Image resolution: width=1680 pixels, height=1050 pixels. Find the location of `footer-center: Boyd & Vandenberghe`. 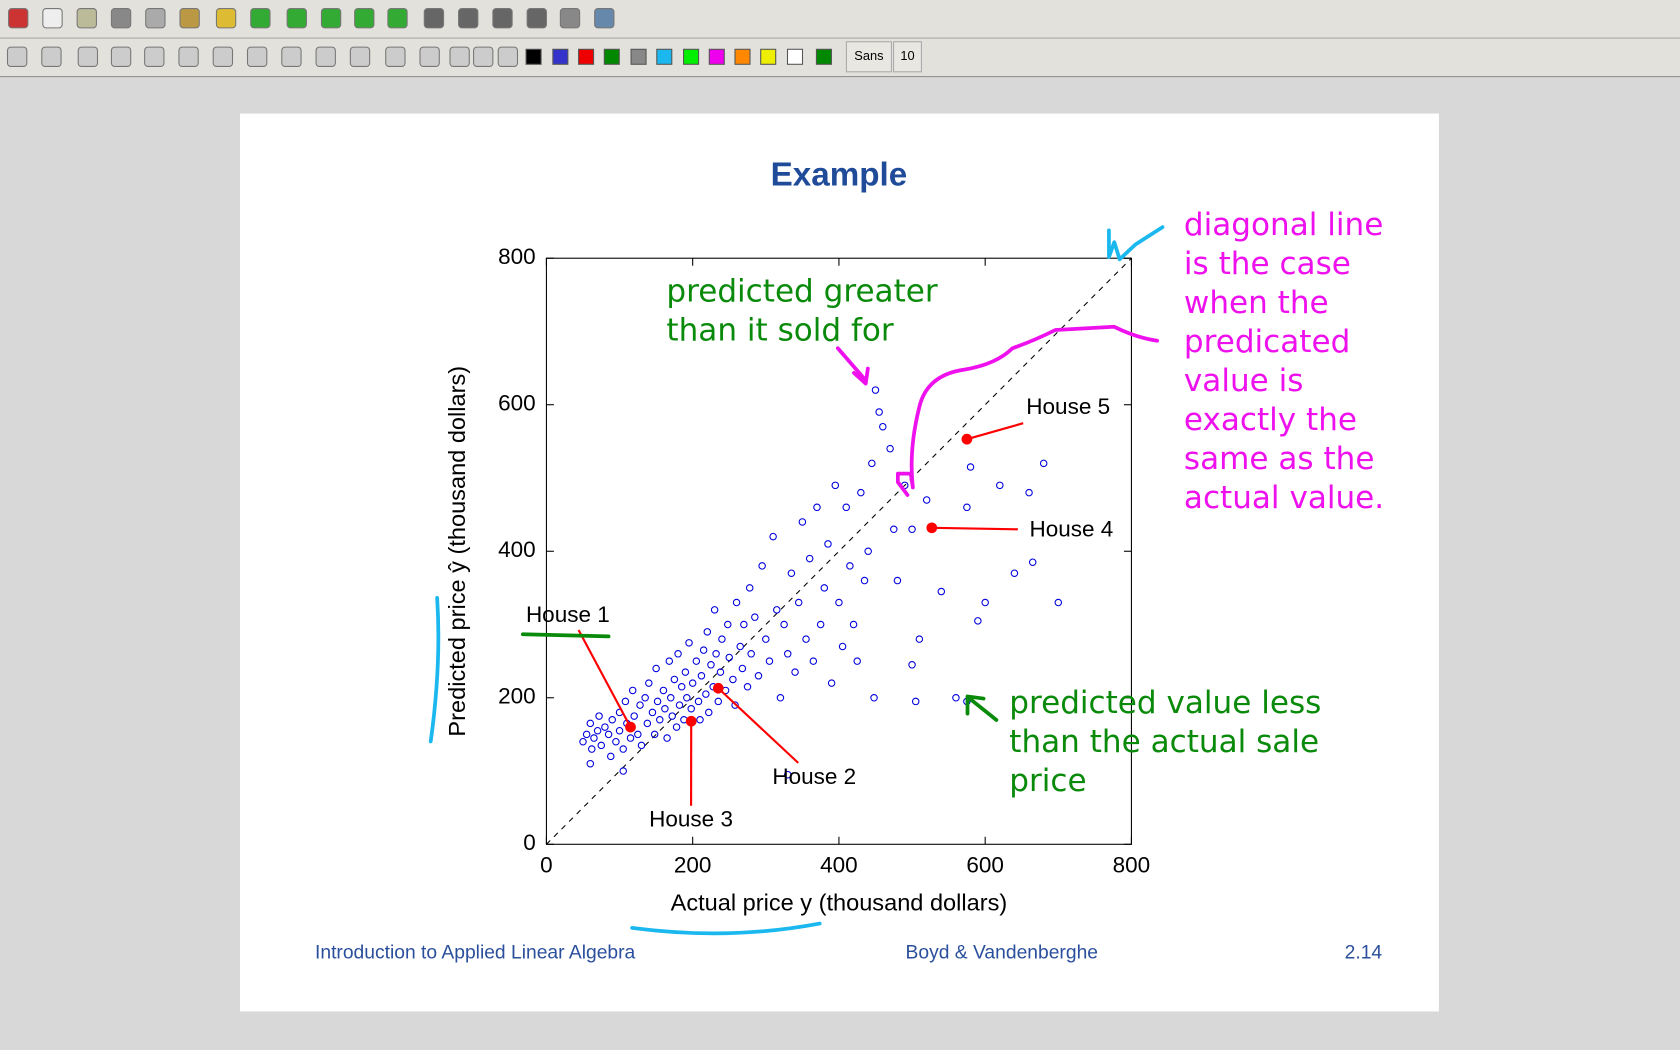

footer-center: Boyd & Vandenberghe is located at coordinates (1002, 953).